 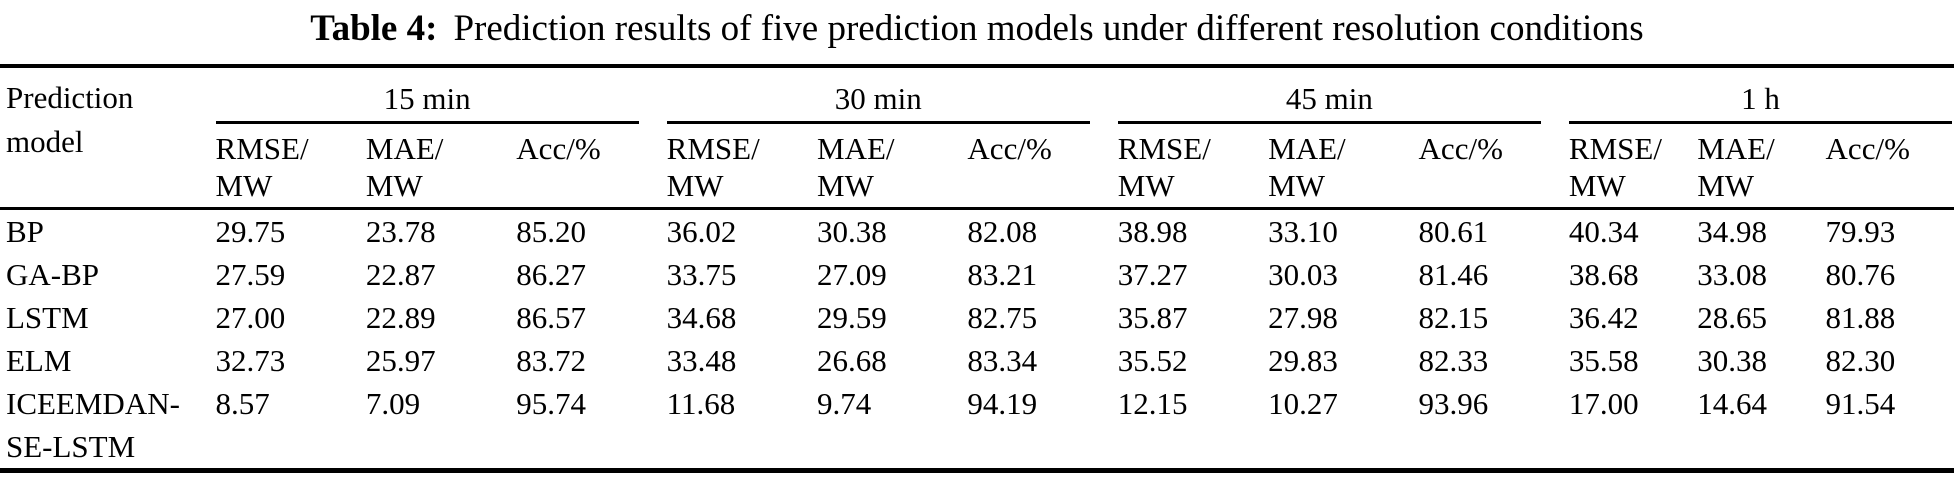 I want to click on value-cell: 34.98, so click(x=1732, y=231).